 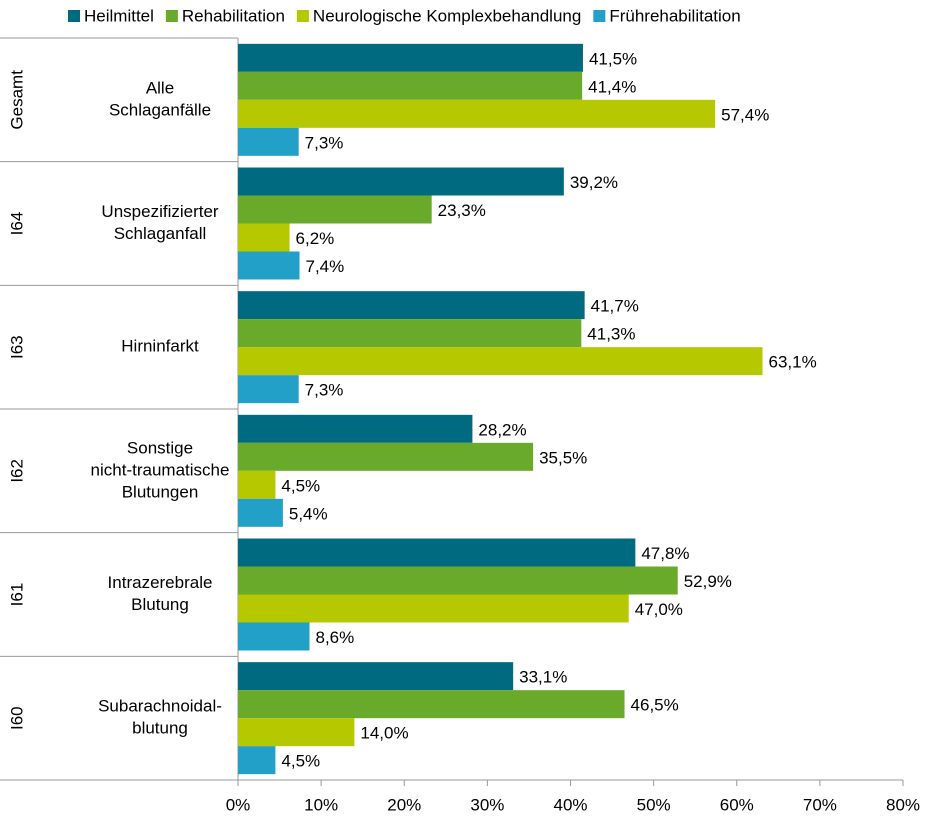 I want to click on value-label: 28,2%, so click(x=502, y=429).